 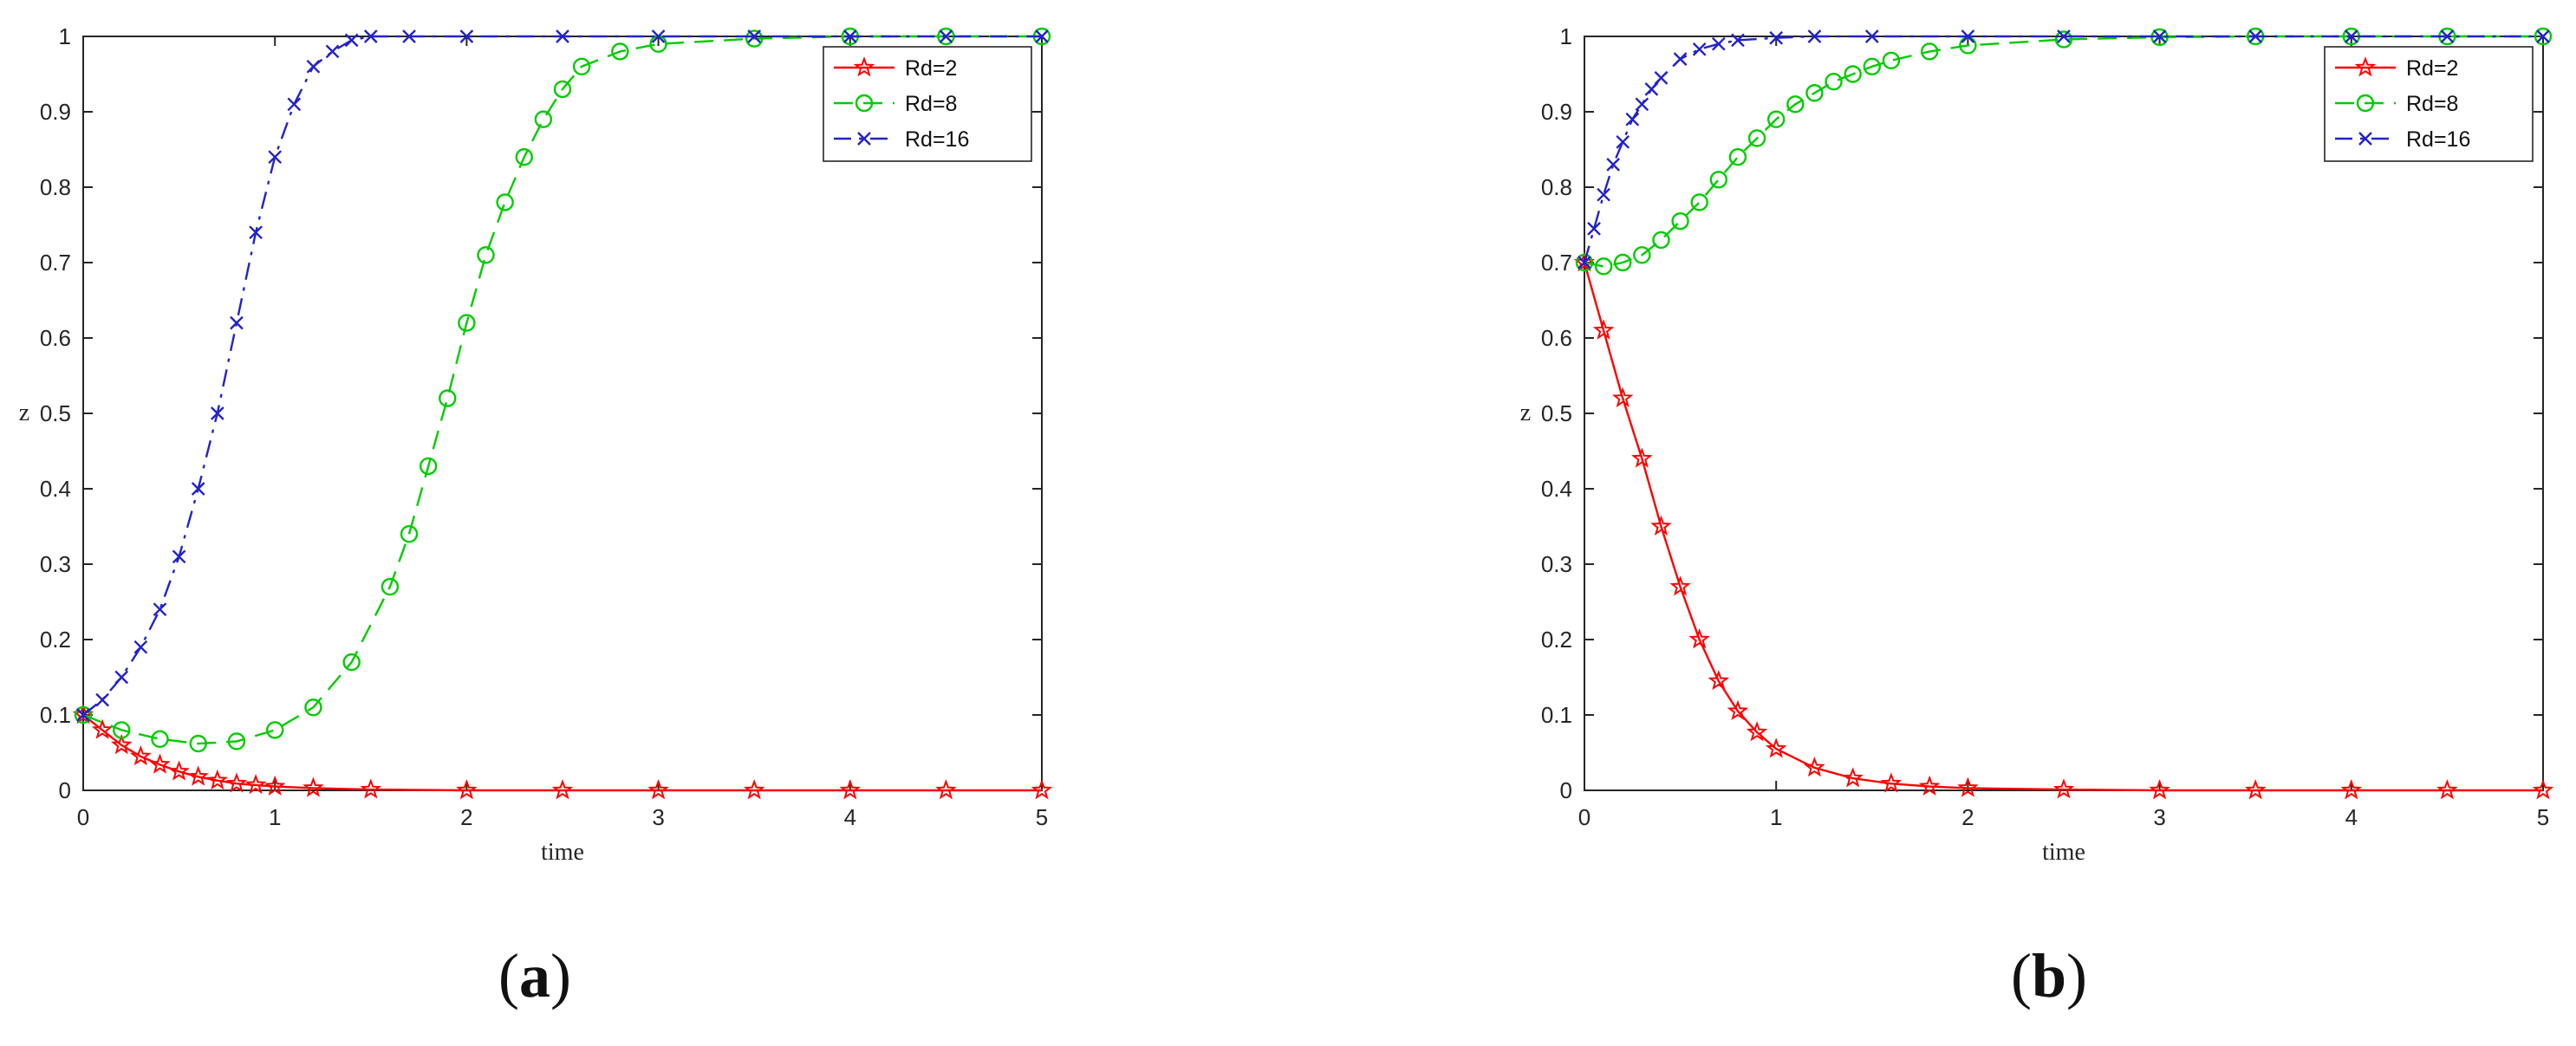 What do you see at coordinates (55, 112) in the screenshot?
I see `y-tick-label: 0.9` at bounding box center [55, 112].